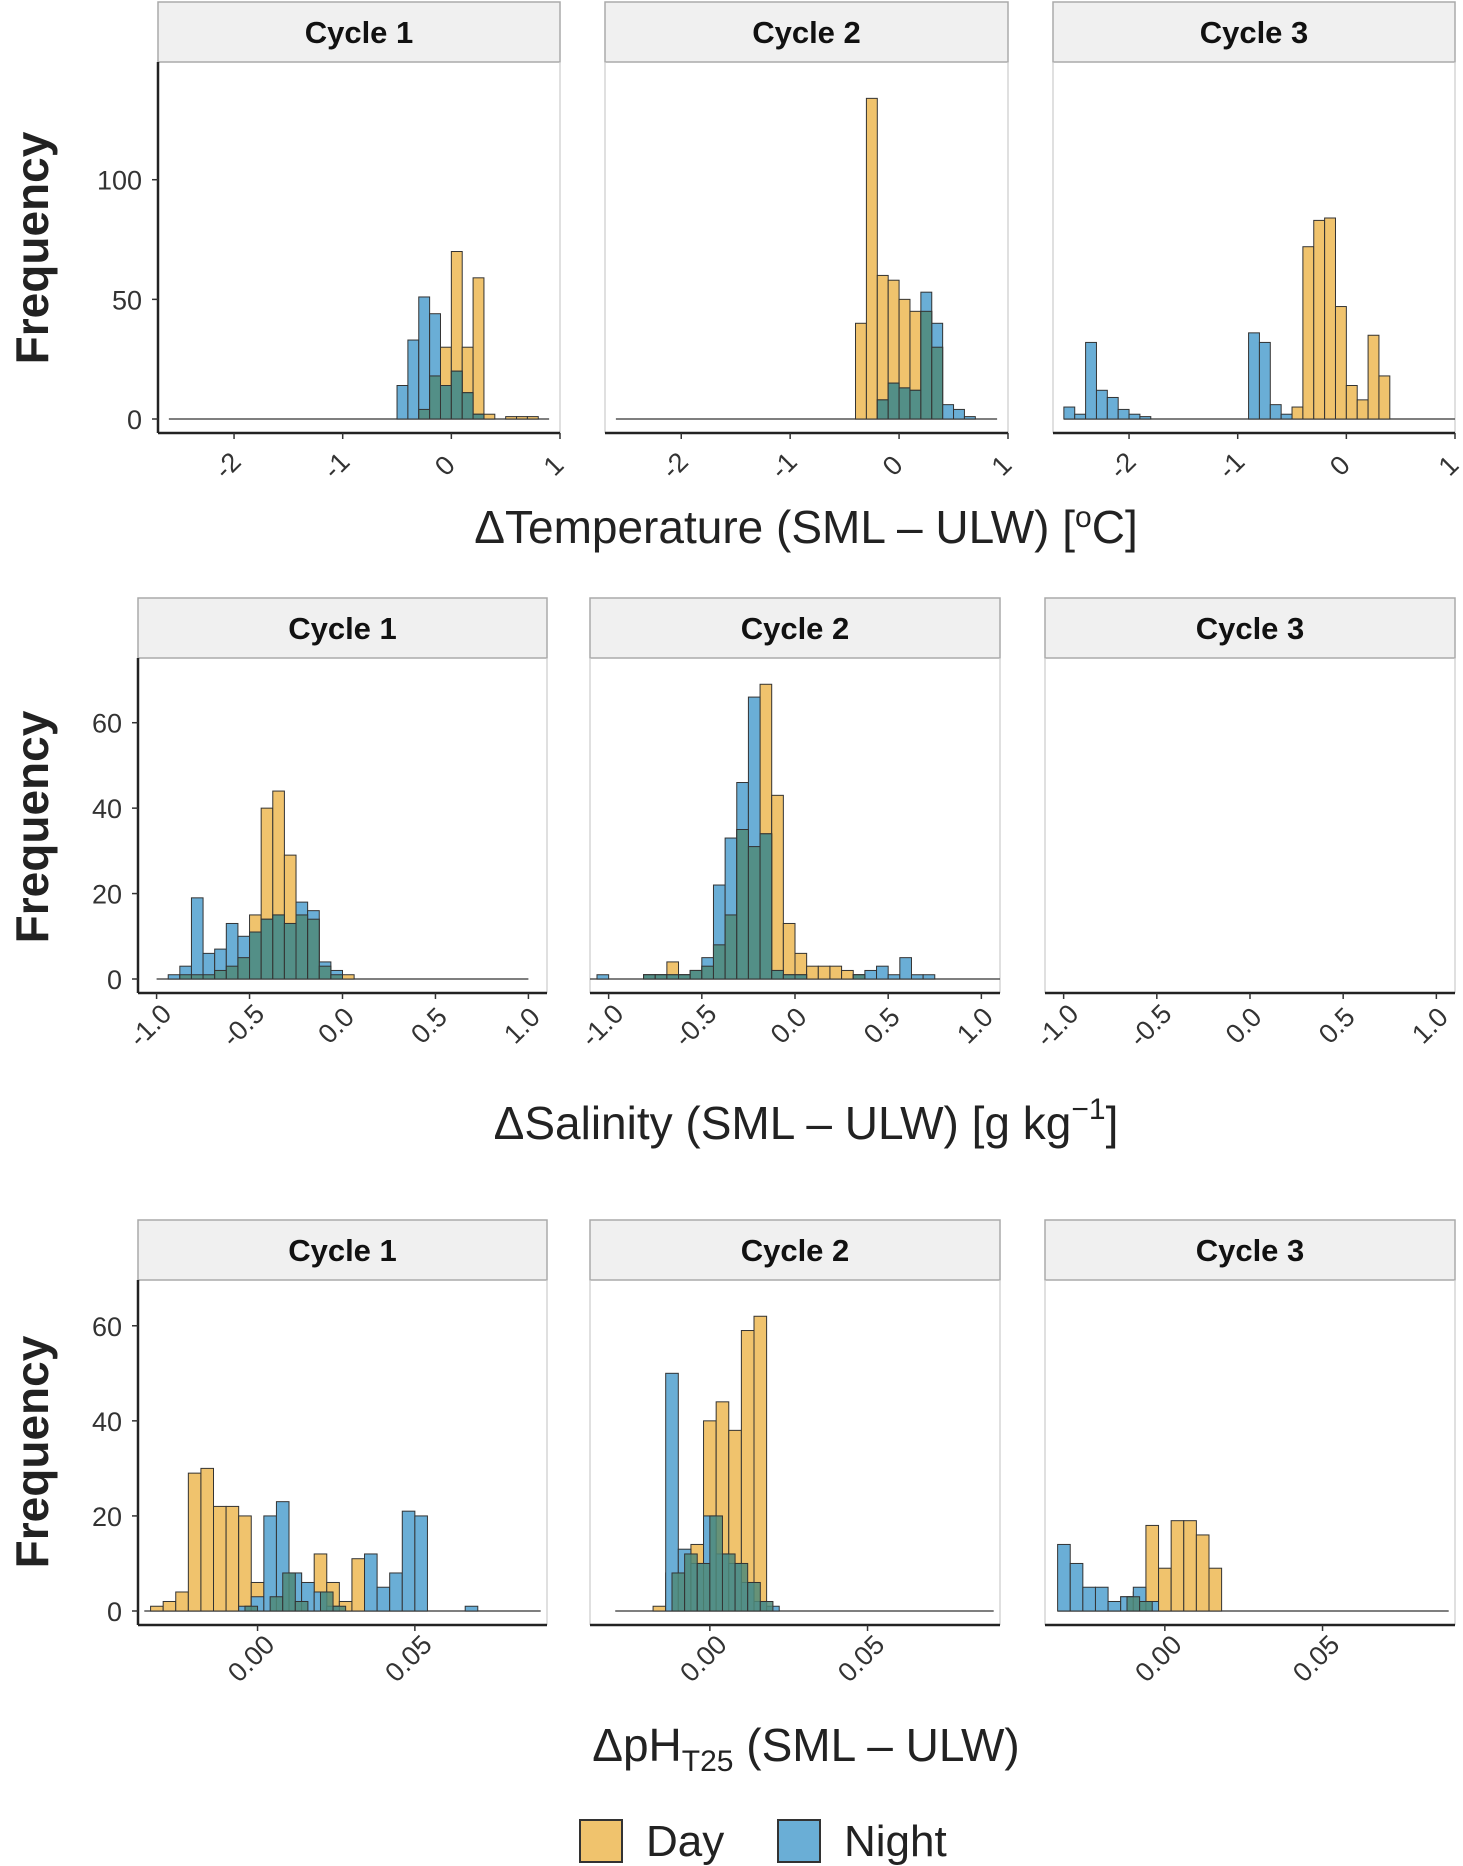  What do you see at coordinates (806, 1121) in the screenshot?
I see `x-axis-title: ΔSalinity (SML – ULW) [g kg−1]` at bounding box center [806, 1121].